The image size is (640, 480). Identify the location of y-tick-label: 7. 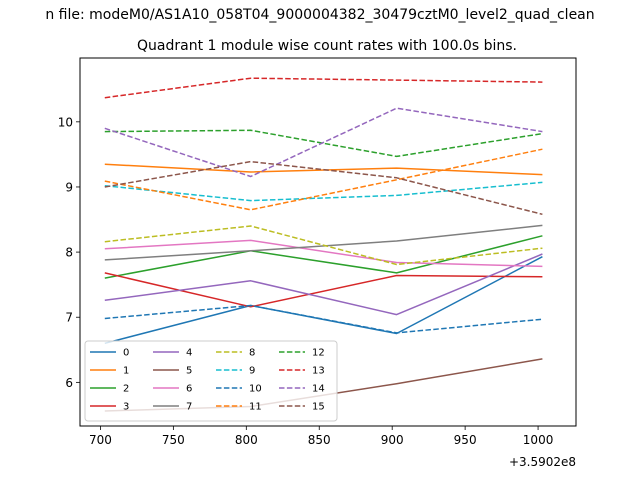
(69, 318).